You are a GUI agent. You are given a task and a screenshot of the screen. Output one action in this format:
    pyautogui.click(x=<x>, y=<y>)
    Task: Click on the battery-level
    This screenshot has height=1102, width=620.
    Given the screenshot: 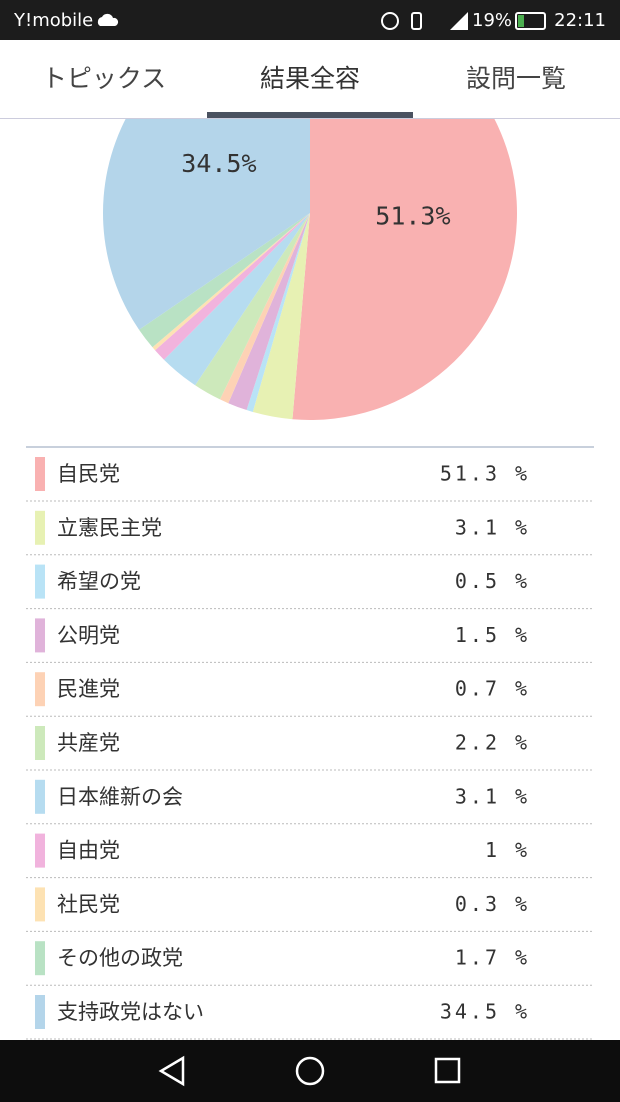 What is the action you would take?
    pyautogui.click(x=521, y=21)
    